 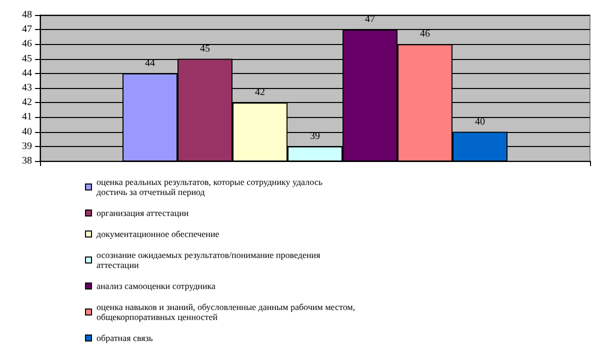 I want to click on data-label: 44, so click(x=150, y=63).